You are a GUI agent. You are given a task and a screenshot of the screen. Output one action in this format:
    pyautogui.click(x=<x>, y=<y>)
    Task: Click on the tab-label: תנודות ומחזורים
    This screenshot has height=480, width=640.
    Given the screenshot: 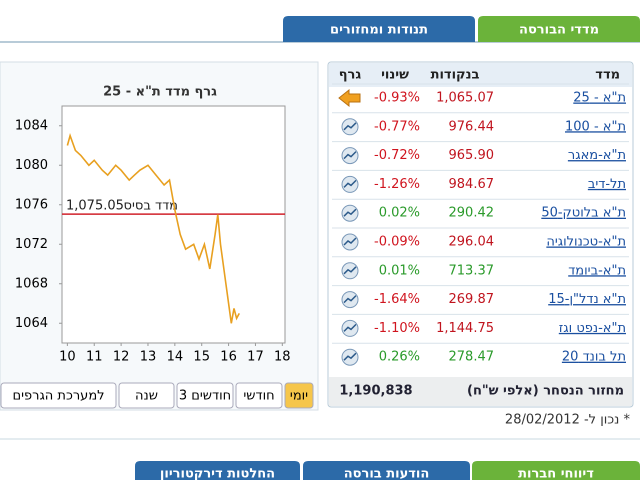 What is the action you would take?
    pyautogui.click(x=379, y=30)
    